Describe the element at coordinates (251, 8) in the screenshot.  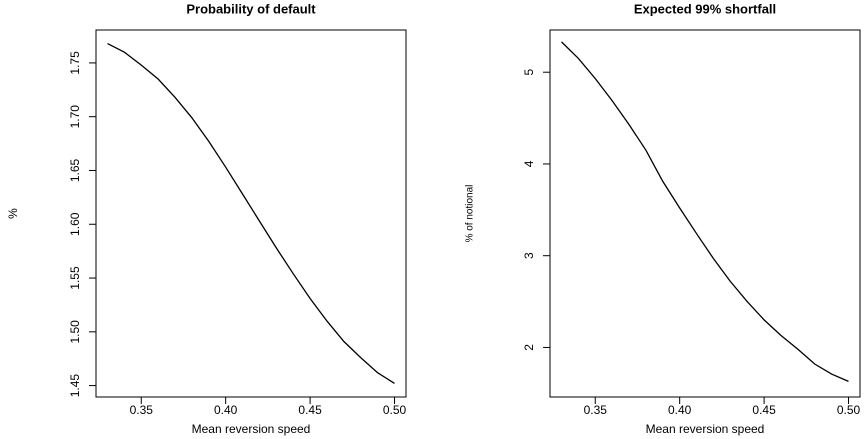
I see `chart-title: Probability of default` at that location.